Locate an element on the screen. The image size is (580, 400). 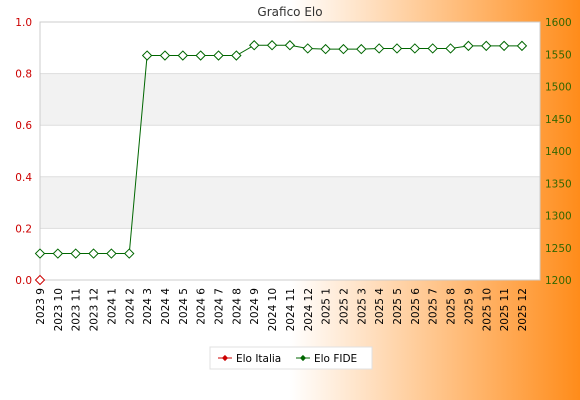
x-tick-label: 2024 12 is located at coordinates (309, 309).